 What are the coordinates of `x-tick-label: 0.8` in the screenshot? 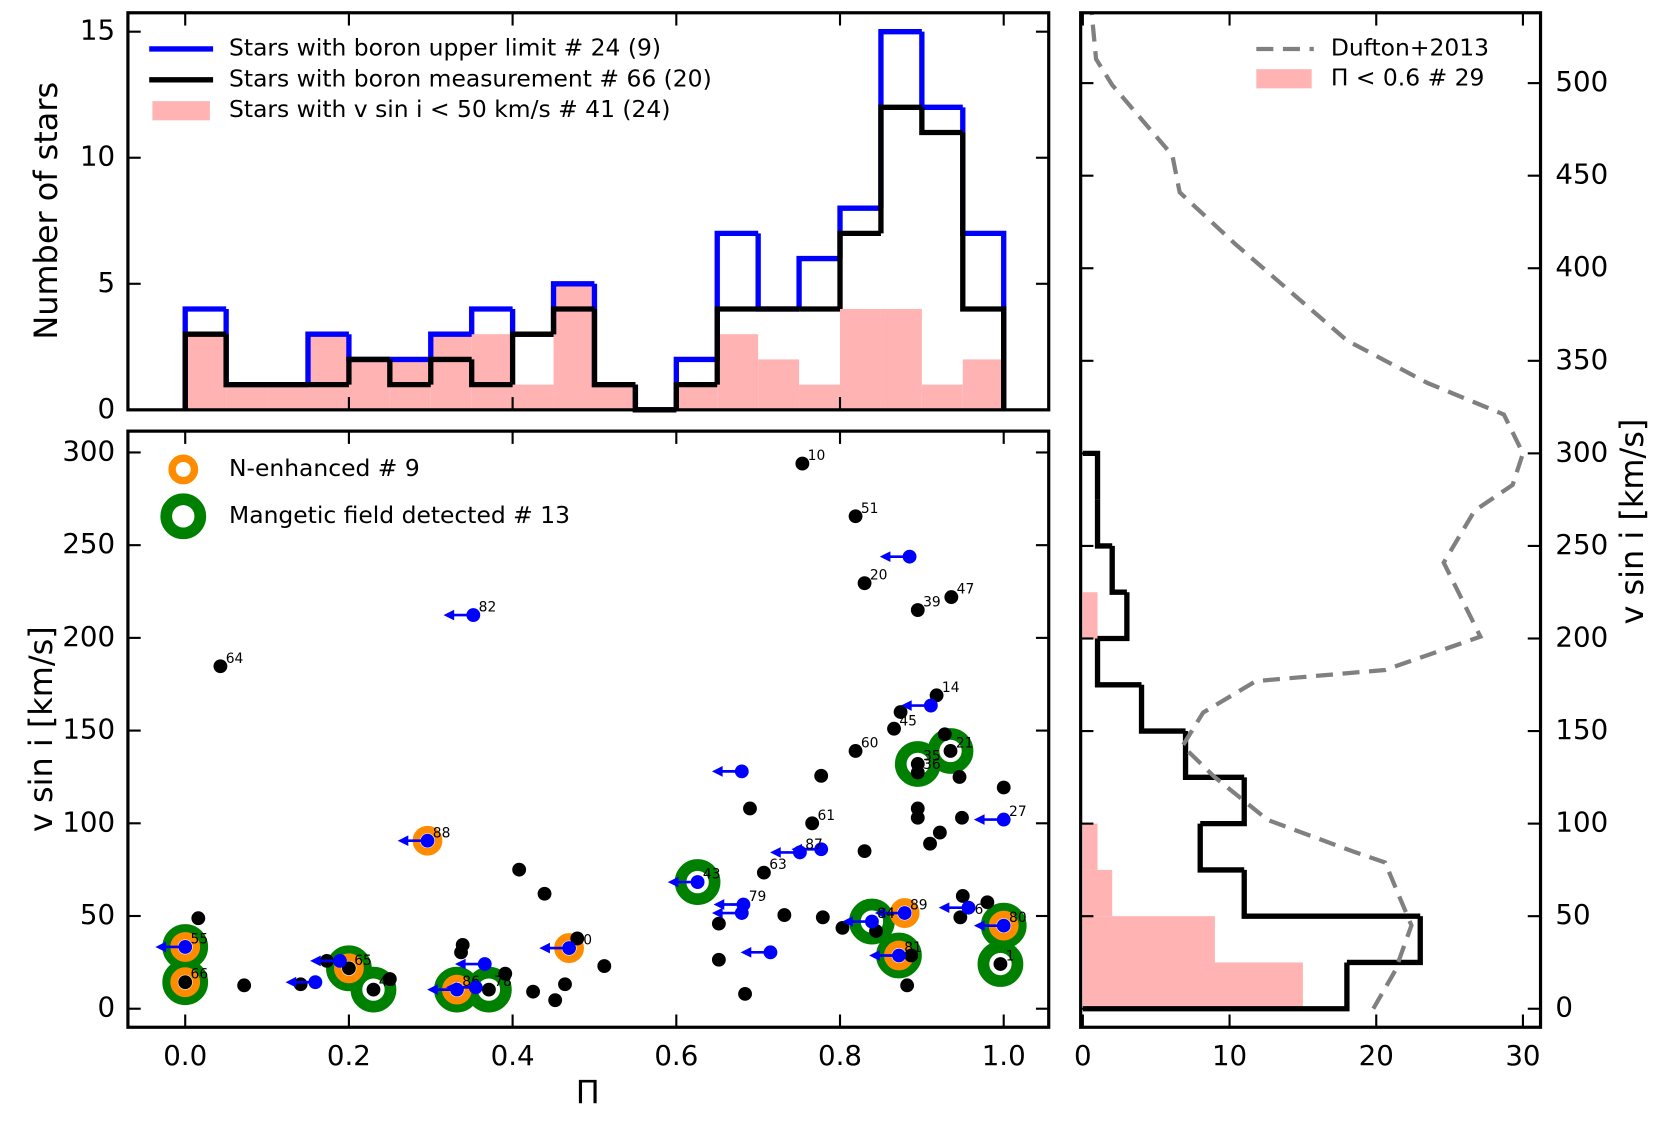 It's located at (840, 1055).